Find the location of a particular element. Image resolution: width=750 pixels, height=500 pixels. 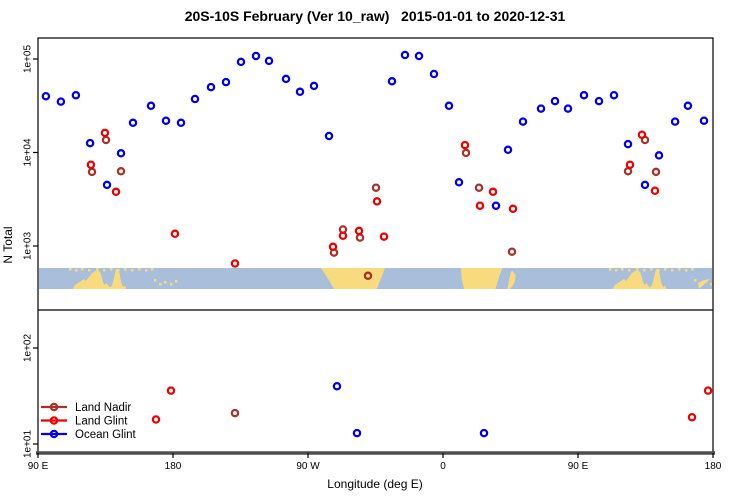

legend-marker is located at coordinates (54, 407).